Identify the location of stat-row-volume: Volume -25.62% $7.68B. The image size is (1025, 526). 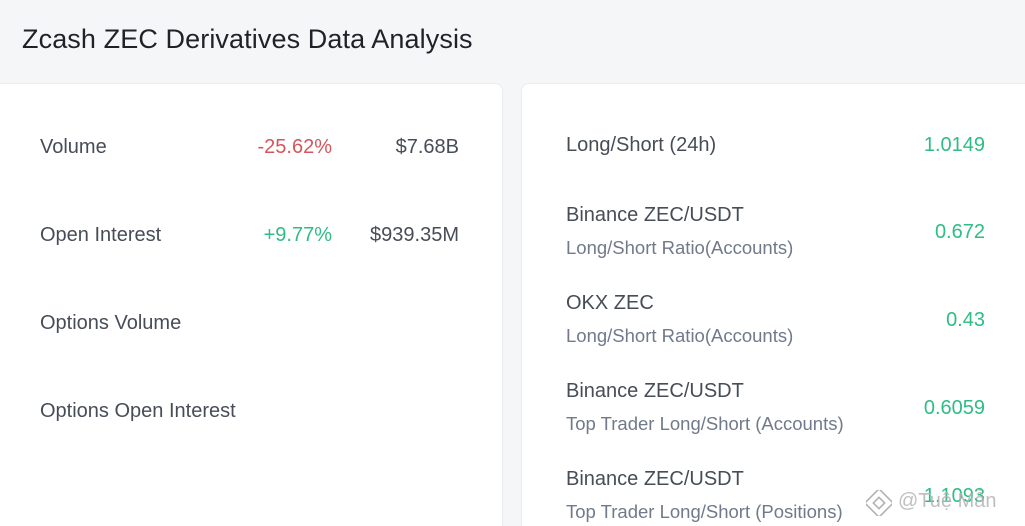
(251, 148).